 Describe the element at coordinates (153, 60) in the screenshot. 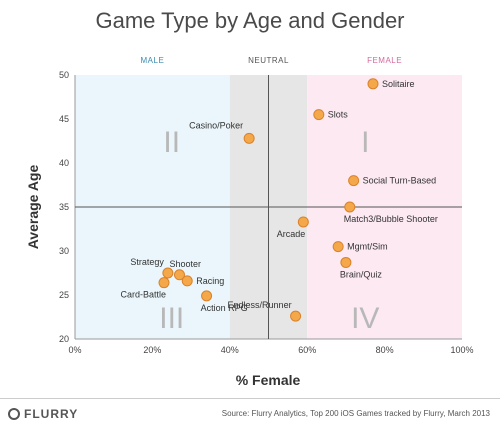

I see `zone-label-male: MALE` at that location.